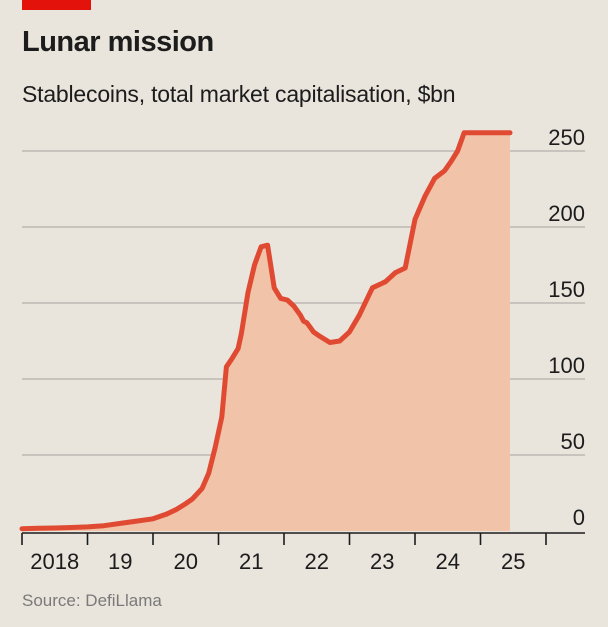  I want to click on y-tick-labels: 0 50 100 150 200 250, so click(566, 327).